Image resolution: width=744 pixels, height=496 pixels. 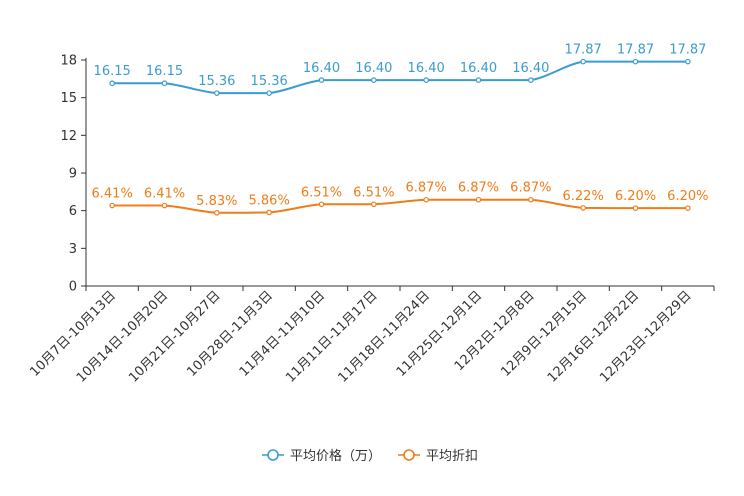 What do you see at coordinates (409, 455) in the screenshot?
I see `legend-discount-marker` at bounding box center [409, 455].